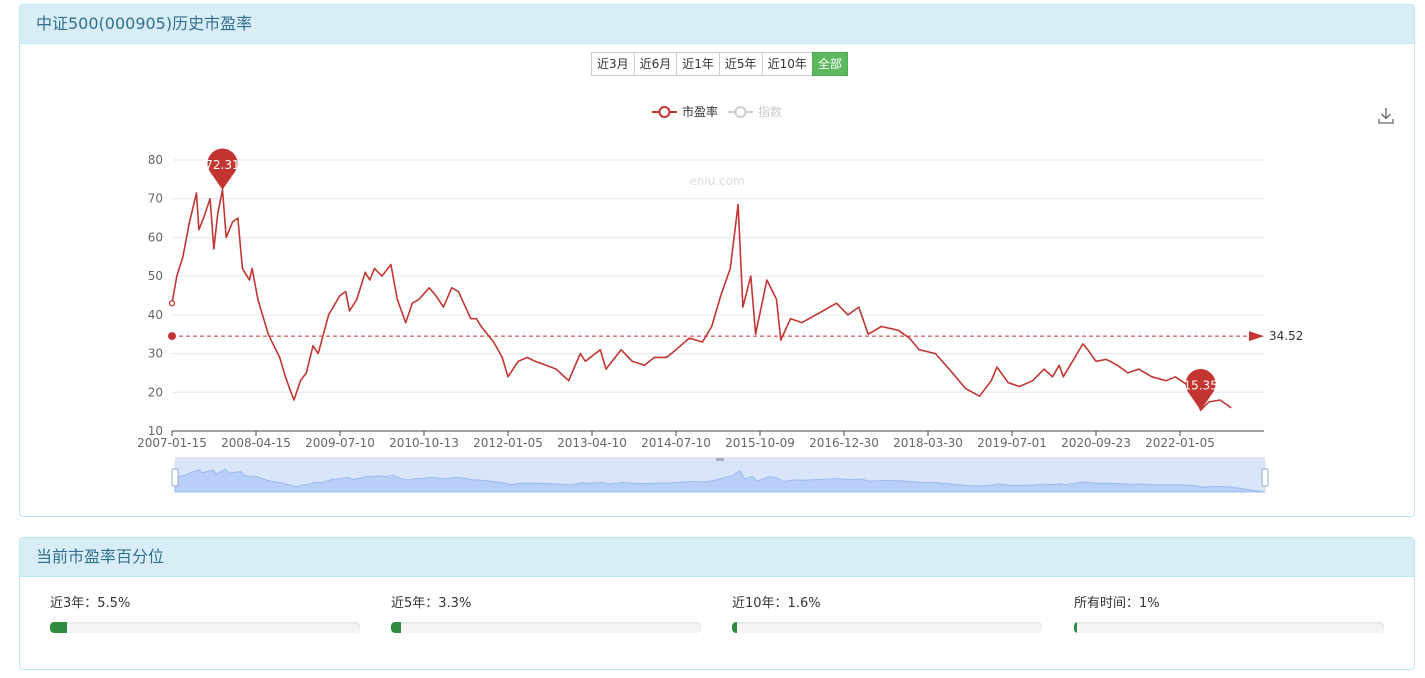 The height and width of the screenshot is (678, 1425). Describe the element at coordinates (716, 181) in the screenshot. I see `watermark: eniu.com` at that location.